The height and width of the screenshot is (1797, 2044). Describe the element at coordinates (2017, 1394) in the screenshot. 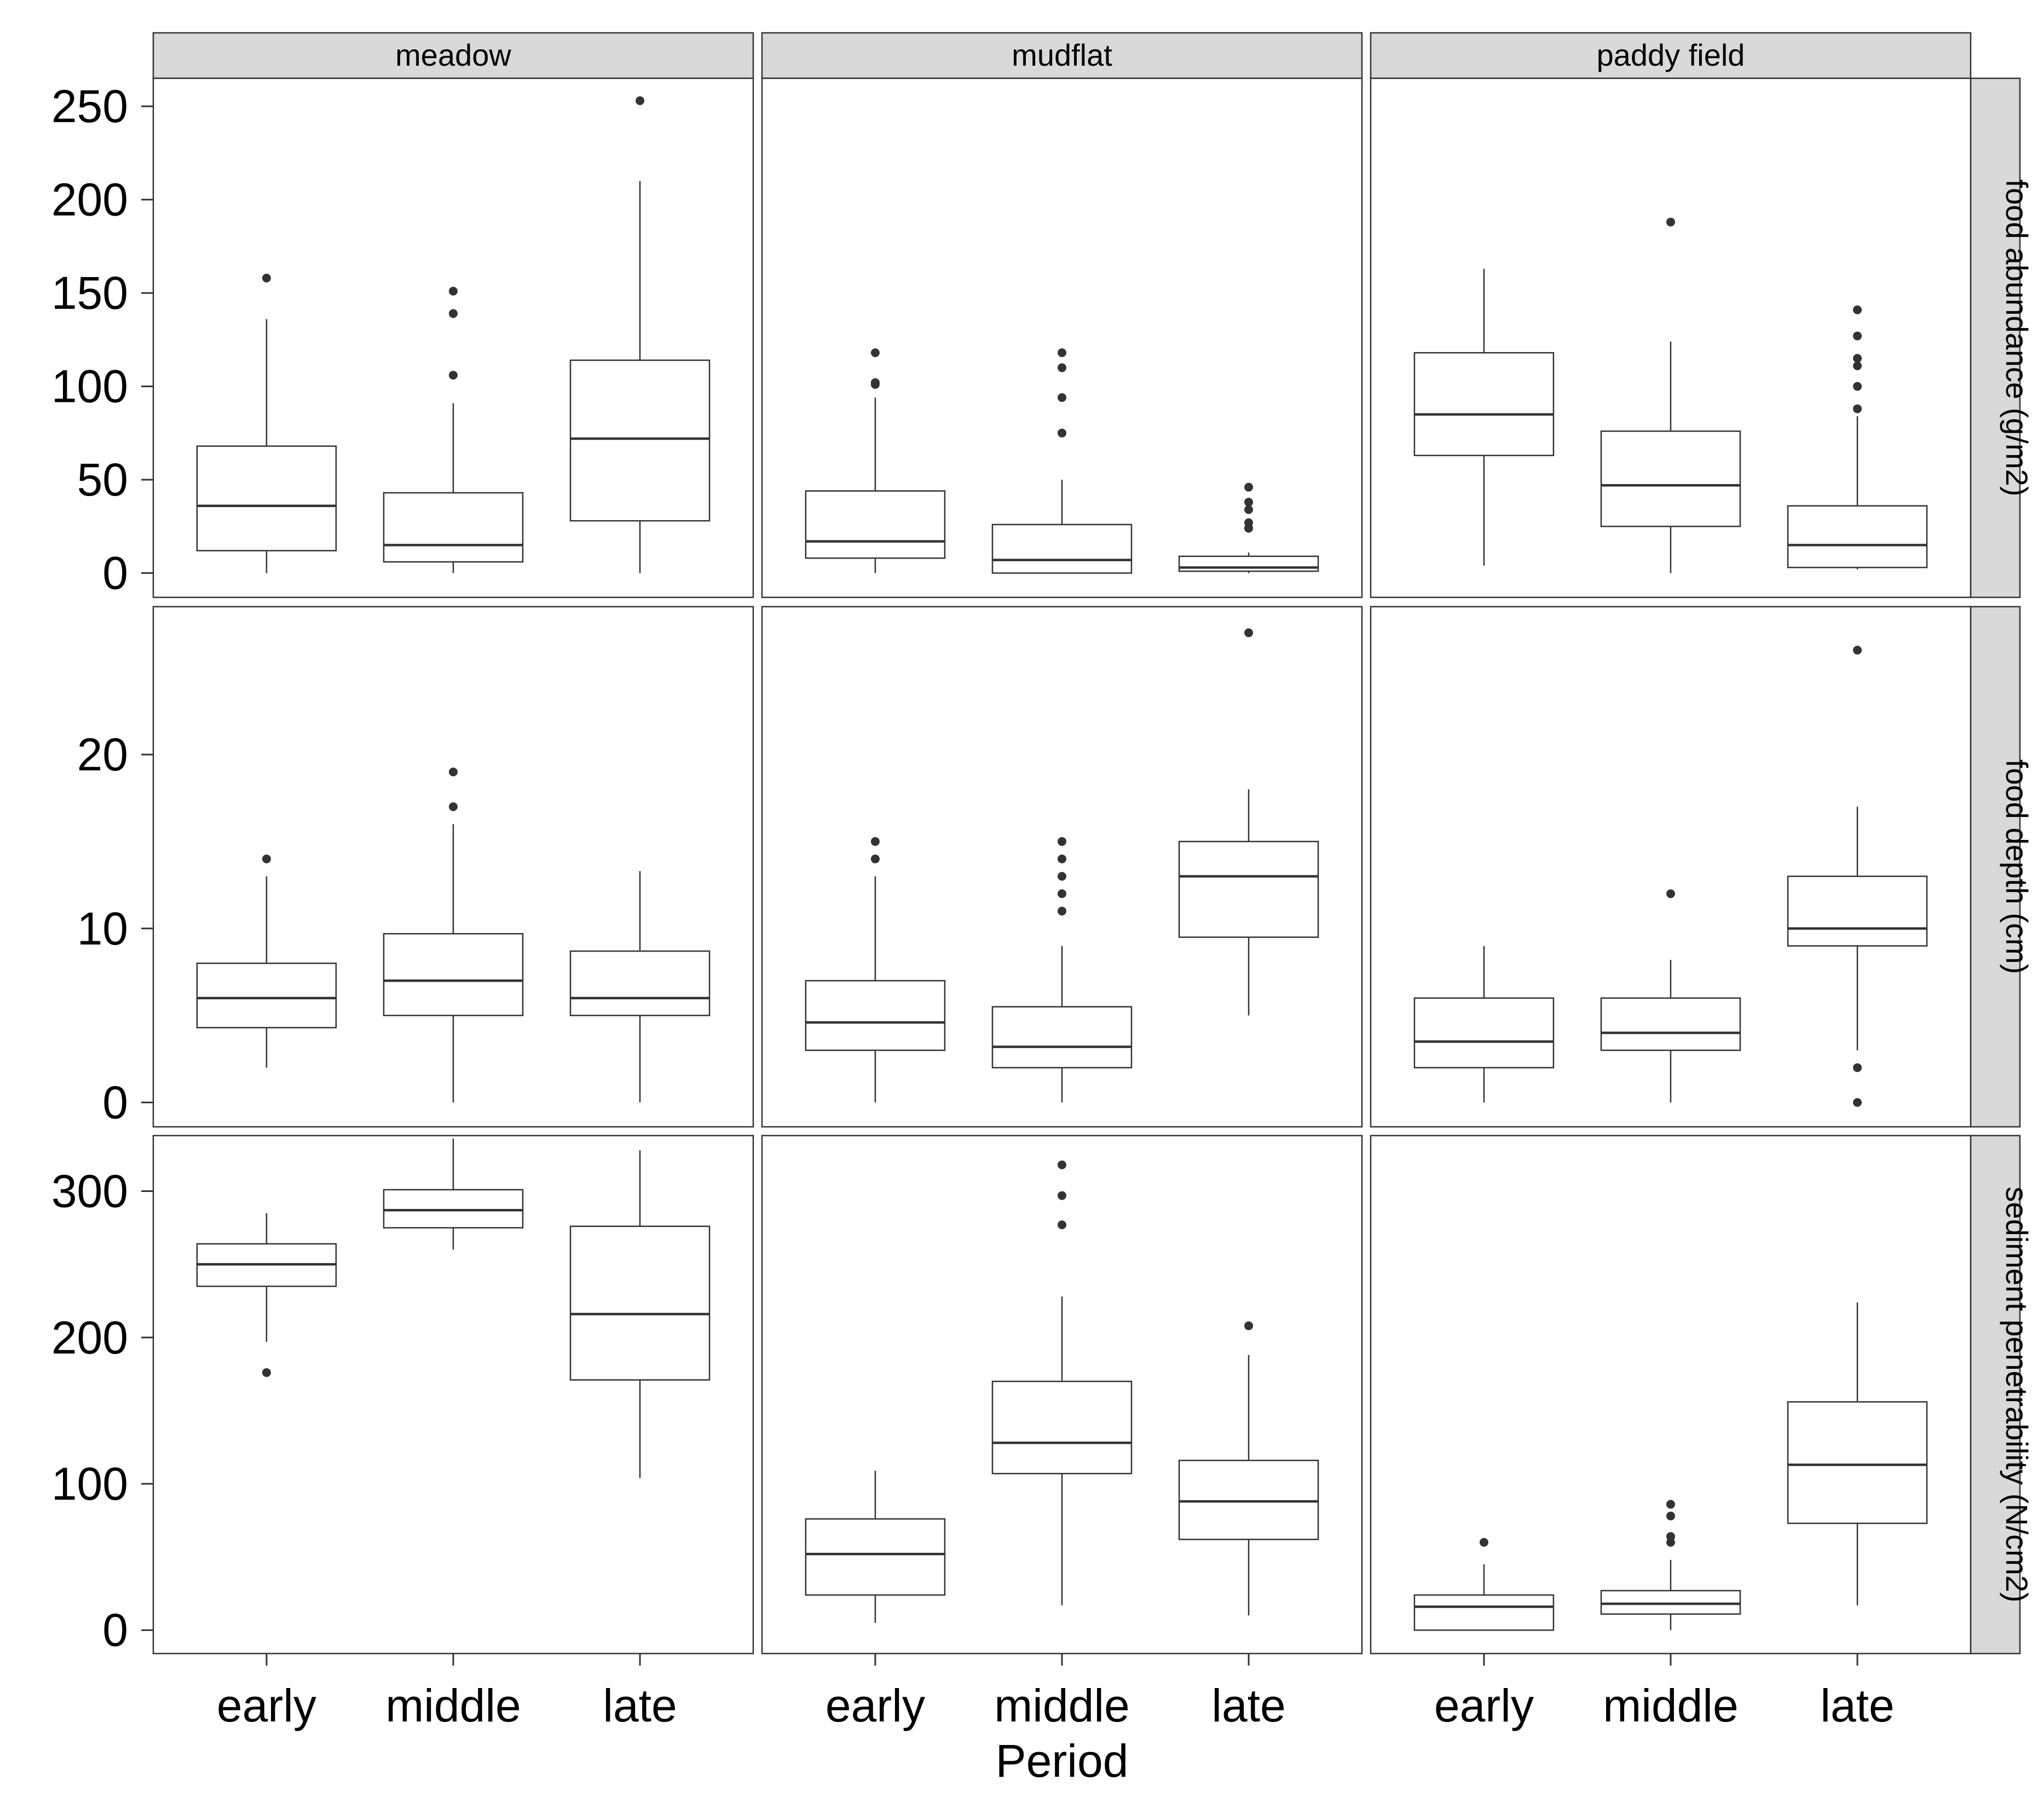

I see `row-strip-label-sediment-penetrability-n-cm2: sediment penetrability (N/cm2)` at that location.